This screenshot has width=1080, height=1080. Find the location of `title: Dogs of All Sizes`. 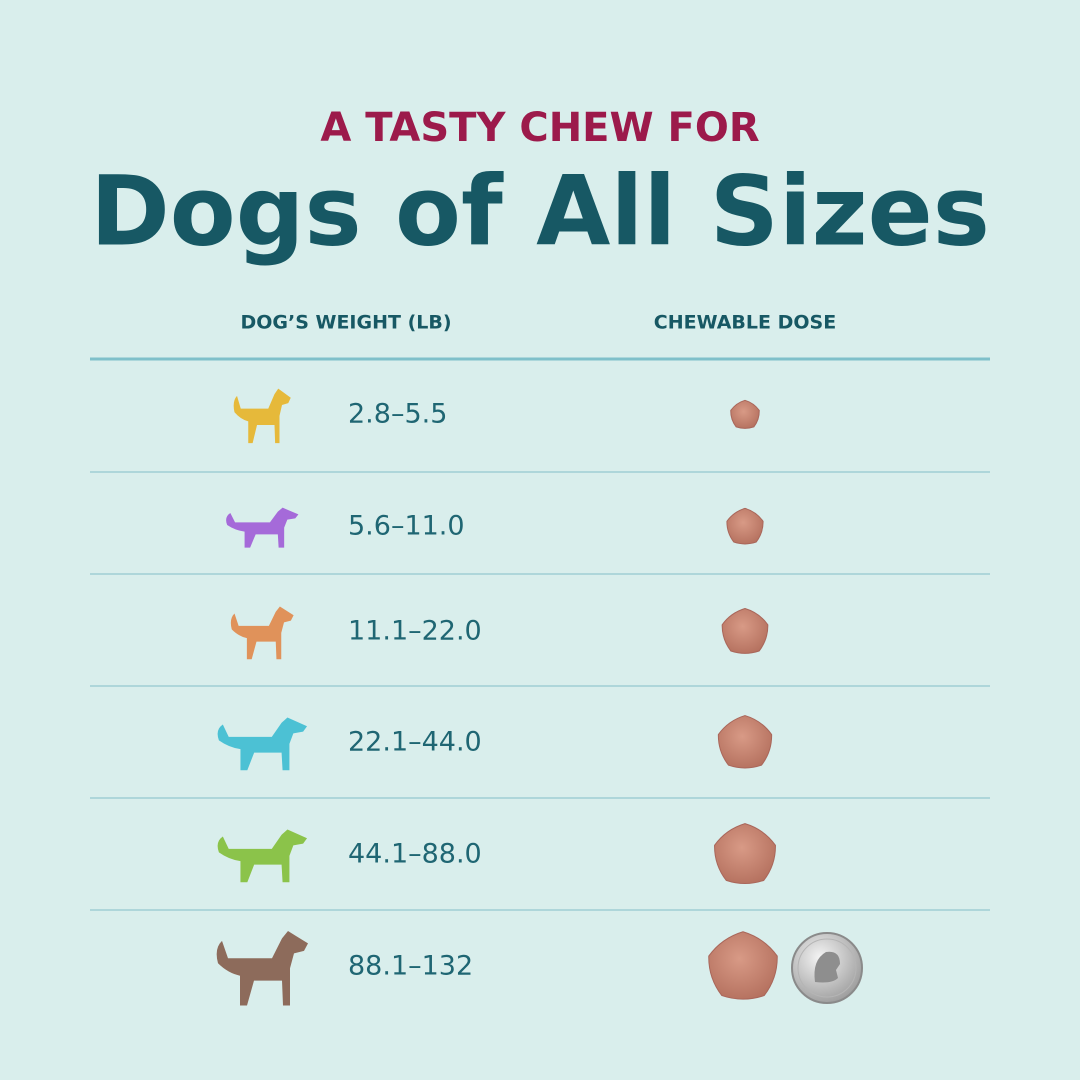

title: Dogs of All Sizes is located at coordinates (540, 211).